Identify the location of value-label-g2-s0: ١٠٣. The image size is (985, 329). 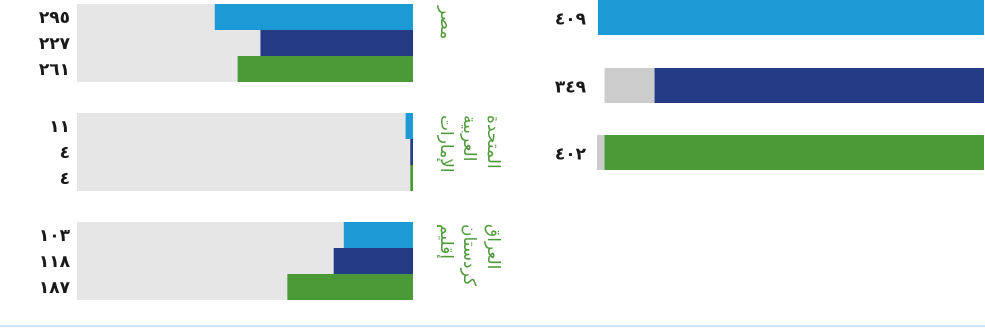
(55, 236).